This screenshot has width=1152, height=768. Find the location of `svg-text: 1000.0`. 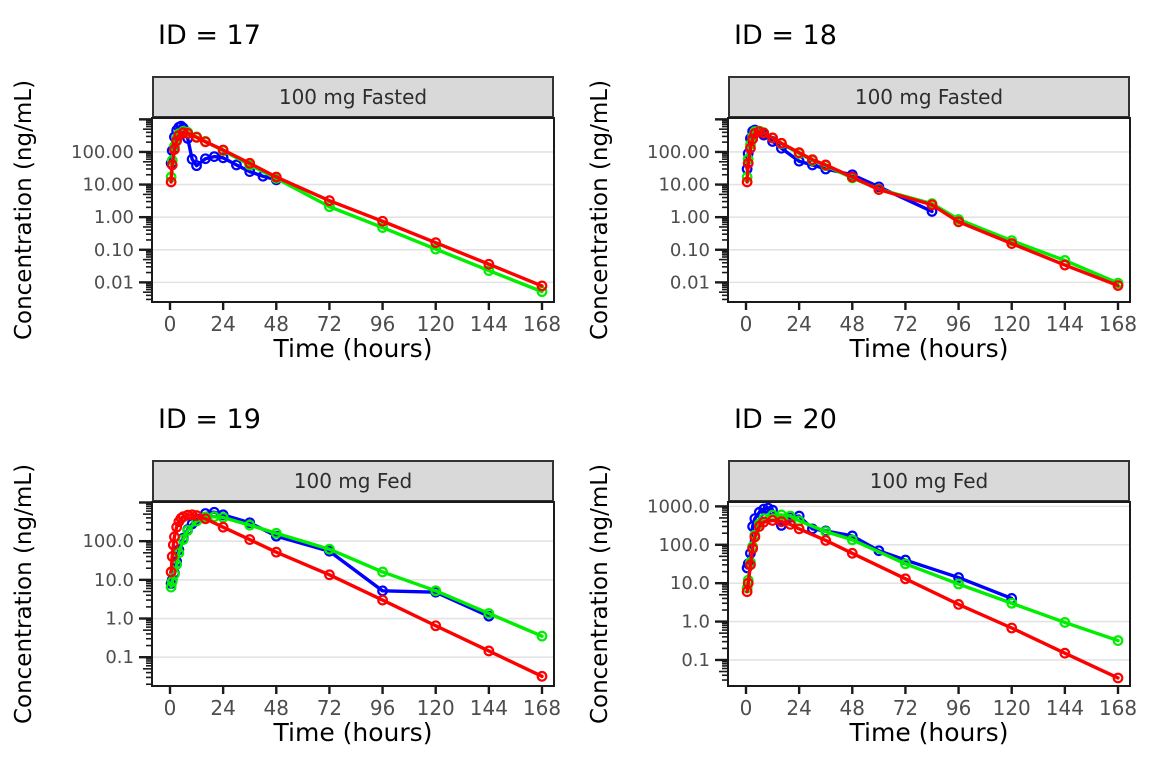

svg-text: 1000.0 is located at coordinates (678, 506).